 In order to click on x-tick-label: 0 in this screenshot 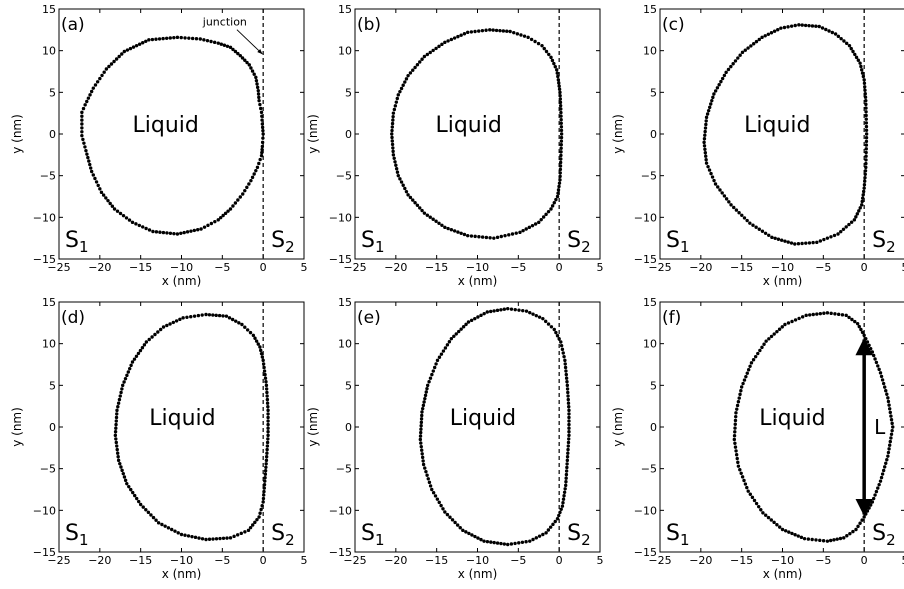, I will do `click(559, 560)`.